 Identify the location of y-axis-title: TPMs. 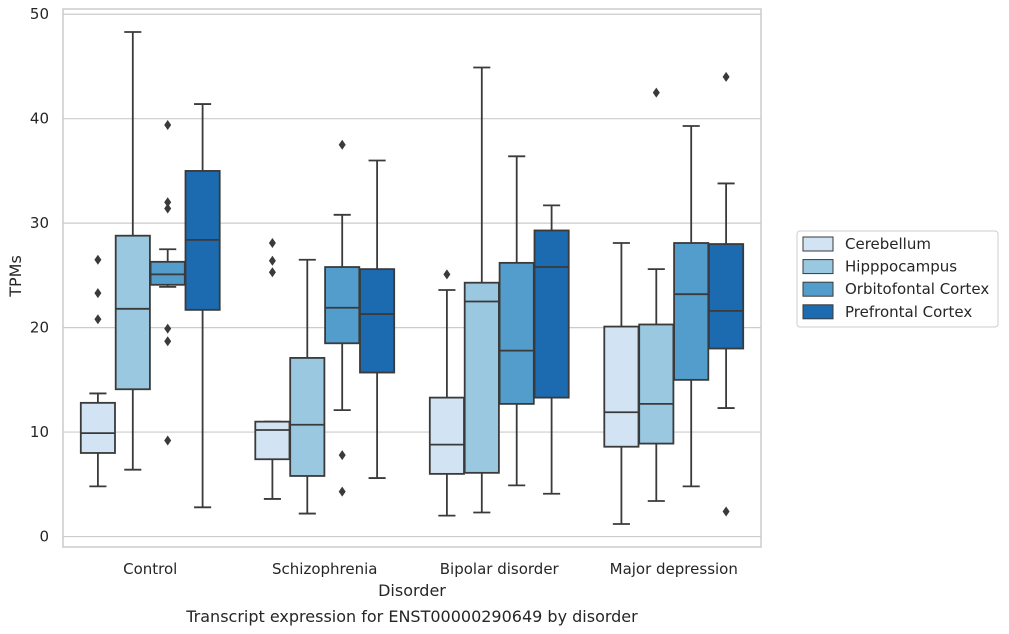
(15, 276).